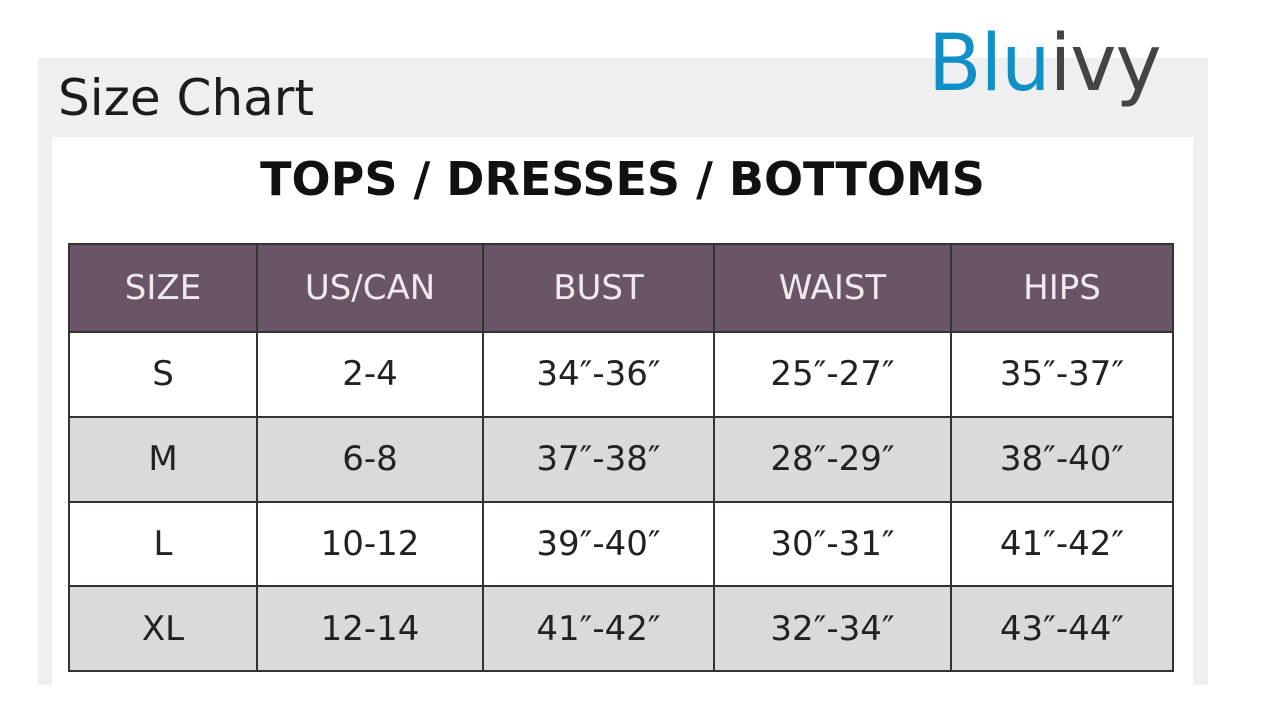 The height and width of the screenshot is (720, 1280). I want to click on title-box, so click(203, 97).